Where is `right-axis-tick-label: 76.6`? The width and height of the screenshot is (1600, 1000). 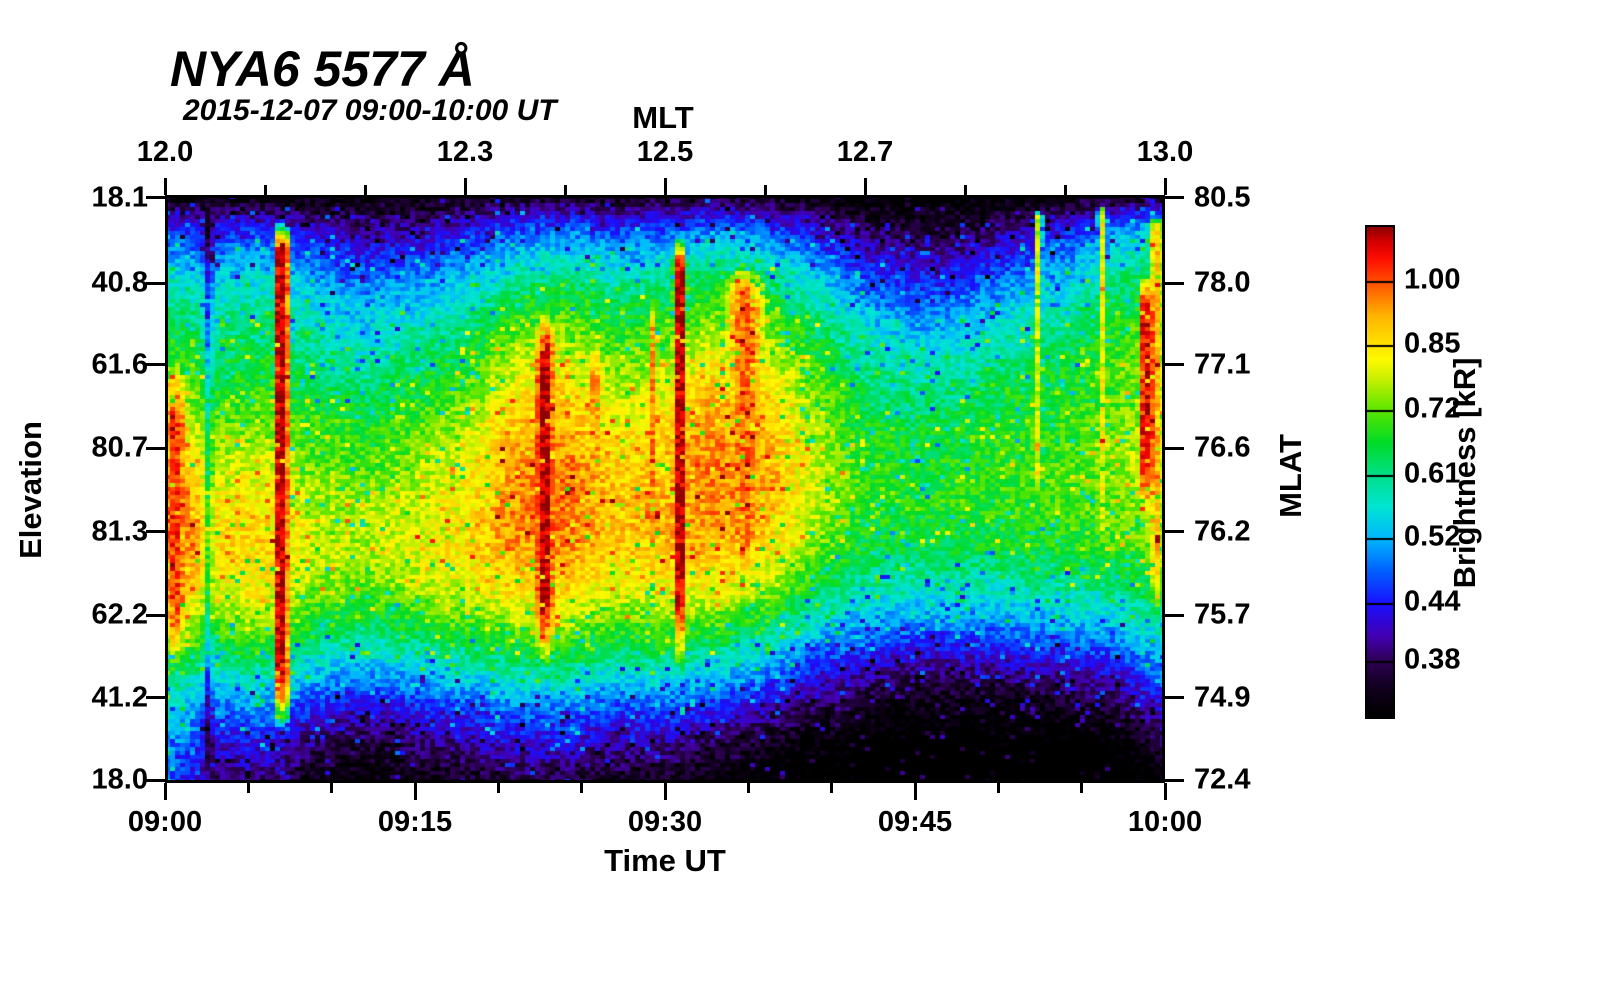 right-axis-tick-label: 76.6 is located at coordinates (1222, 447).